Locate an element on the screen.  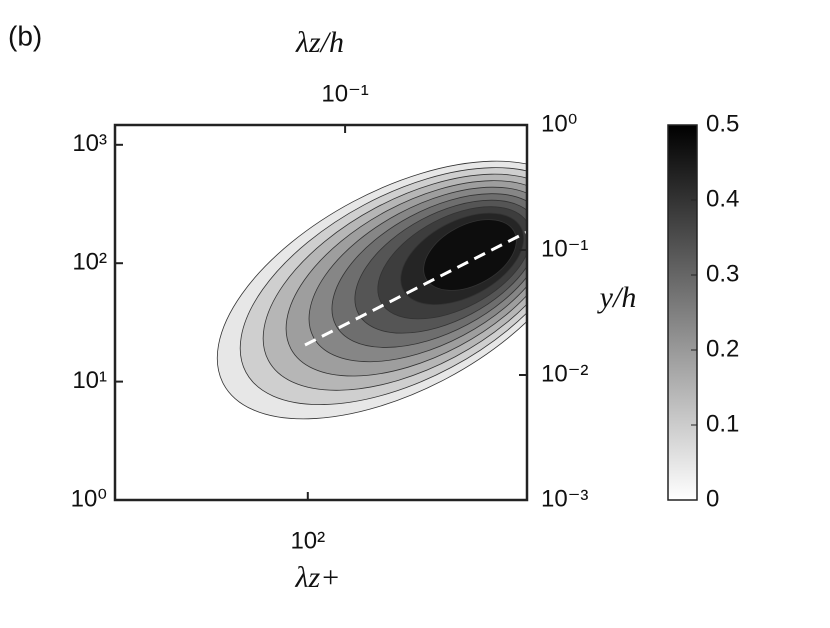
colorbar-tick-label: 0 is located at coordinates (712, 498).